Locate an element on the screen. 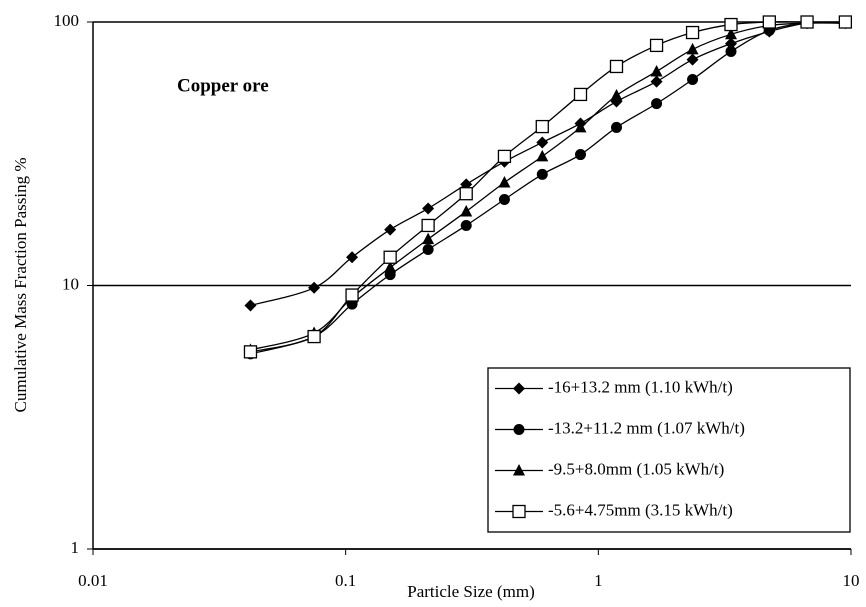  x-tick-label: 1 is located at coordinates (598, 580).